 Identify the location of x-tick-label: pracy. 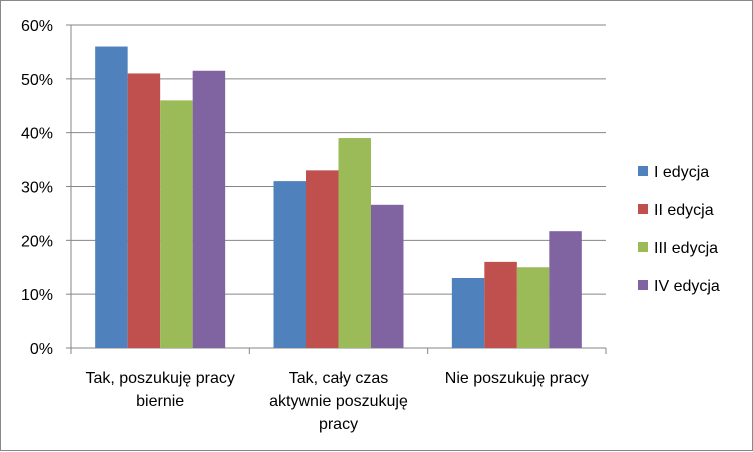
(338, 424).